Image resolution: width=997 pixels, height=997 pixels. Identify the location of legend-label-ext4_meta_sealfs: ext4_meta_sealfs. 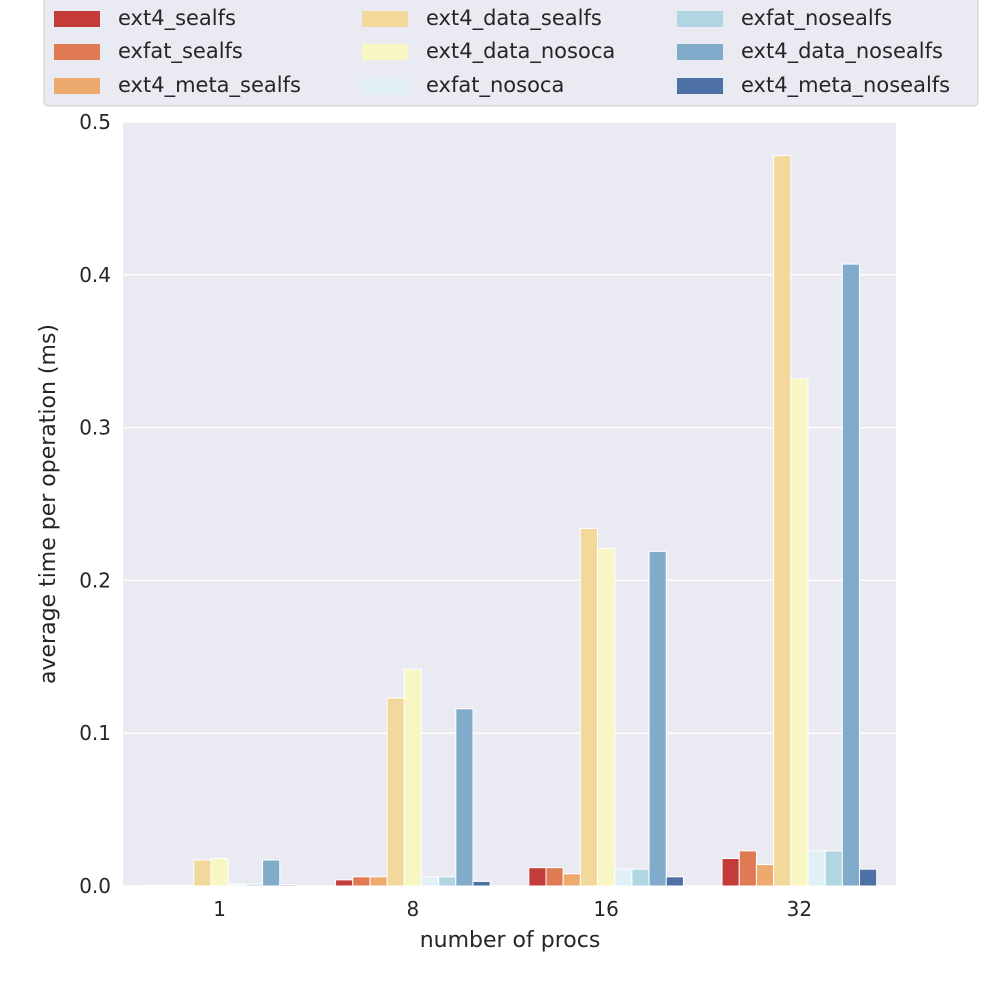
(209, 85).